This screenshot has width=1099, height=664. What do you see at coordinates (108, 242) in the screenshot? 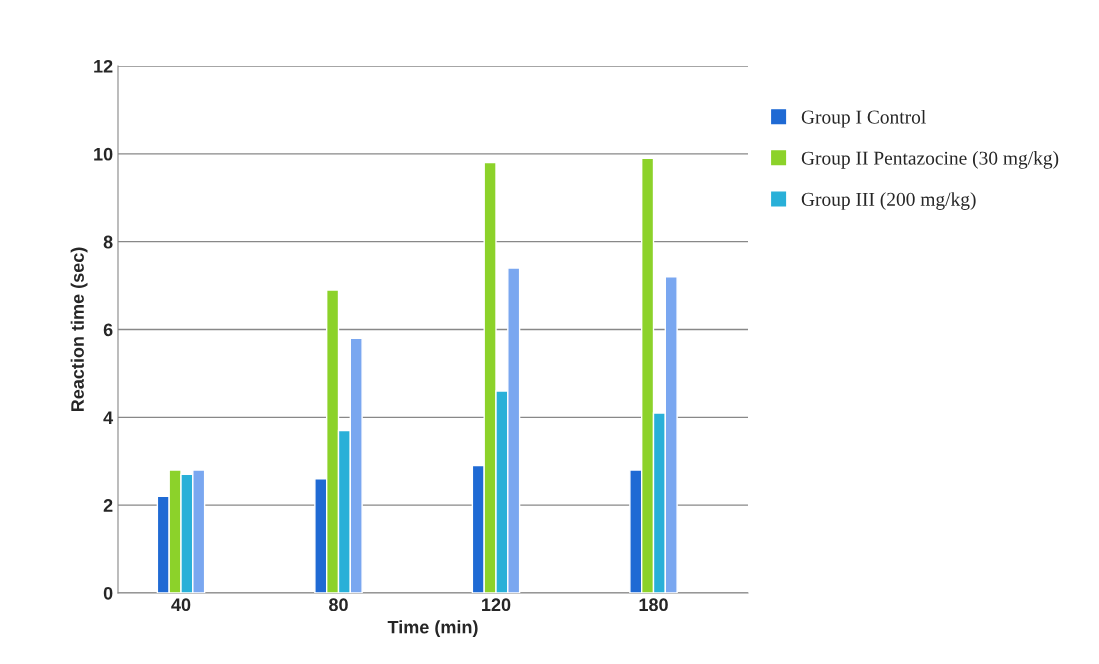
I see `y-tick-label: 8` at bounding box center [108, 242].